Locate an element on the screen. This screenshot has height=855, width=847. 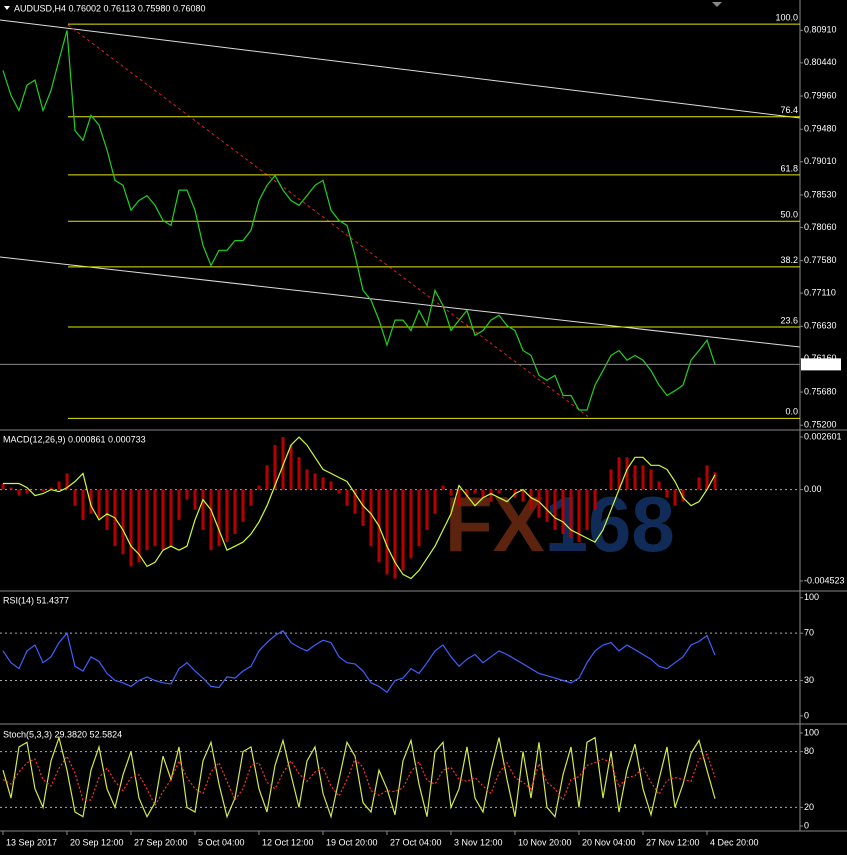
fib-label: 76.4 is located at coordinates (789, 110).